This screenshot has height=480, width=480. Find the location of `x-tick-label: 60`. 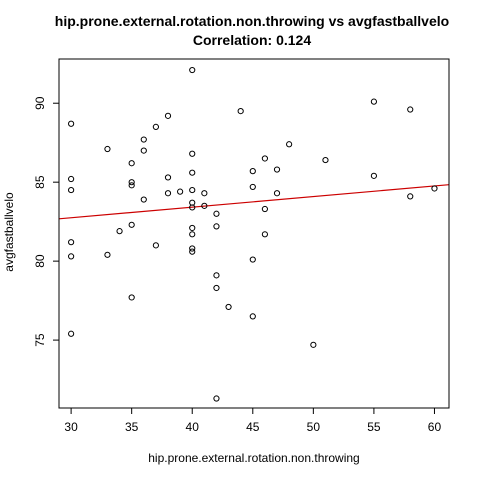

x-tick-label: 60 is located at coordinates (435, 427).